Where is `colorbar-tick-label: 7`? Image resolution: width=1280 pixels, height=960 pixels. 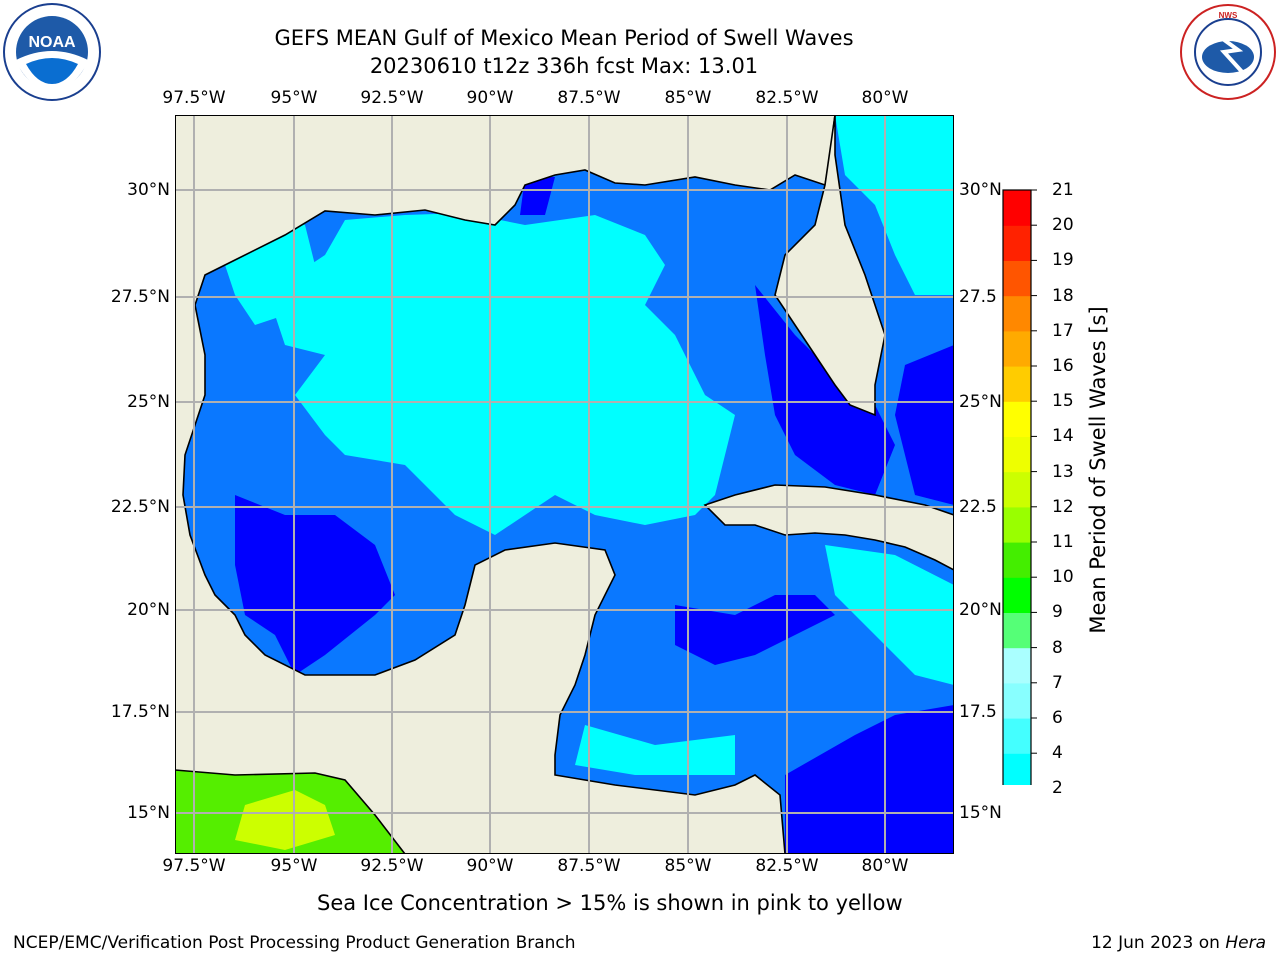 colorbar-tick-label: 7 is located at coordinates (1057, 682).